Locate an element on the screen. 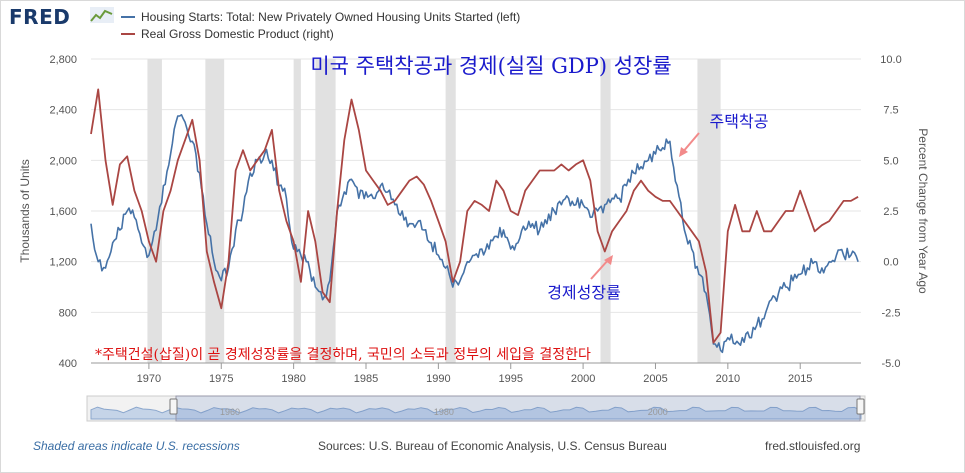 This screenshot has width=965, height=473. y-tick-right: 7.5 is located at coordinates (890, 111).